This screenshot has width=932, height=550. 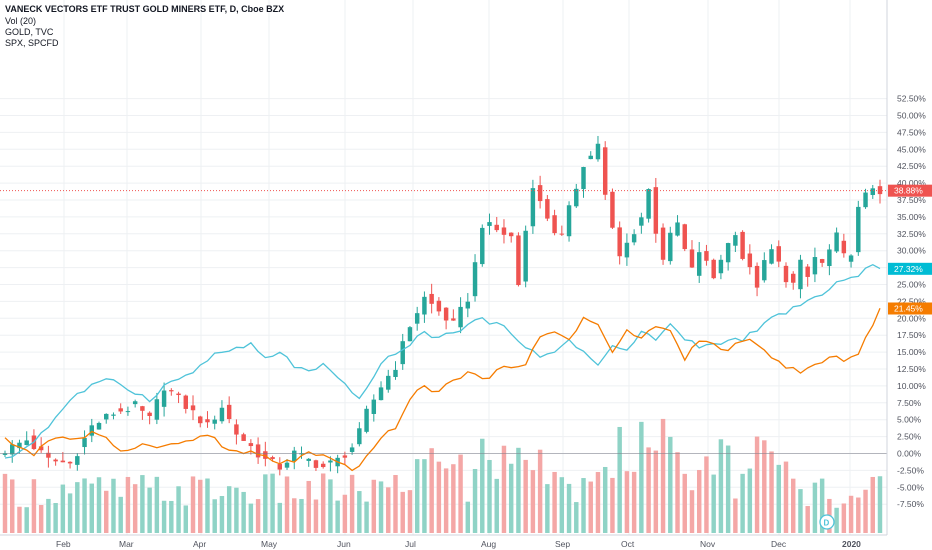 What do you see at coordinates (29, 32) in the screenshot?
I see `compare-gold-label: GOLD, TVC` at bounding box center [29, 32].